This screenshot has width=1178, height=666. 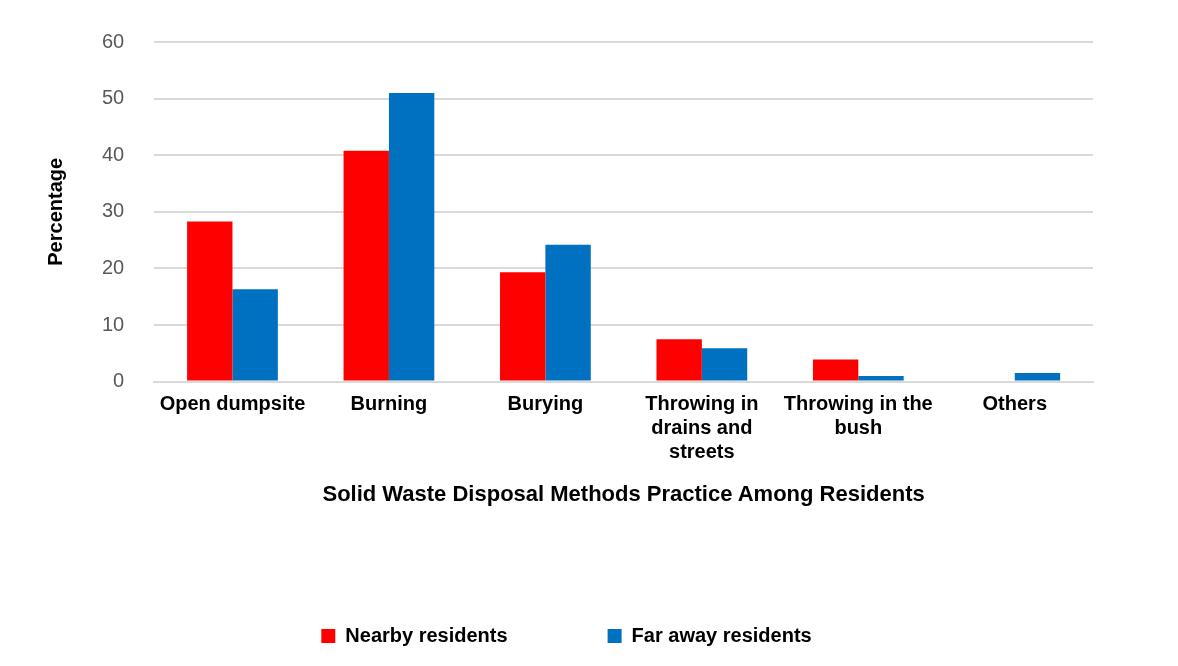 What do you see at coordinates (721, 634) in the screenshot?
I see `legend-label: Far away residents` at bounding box center [721, 634].